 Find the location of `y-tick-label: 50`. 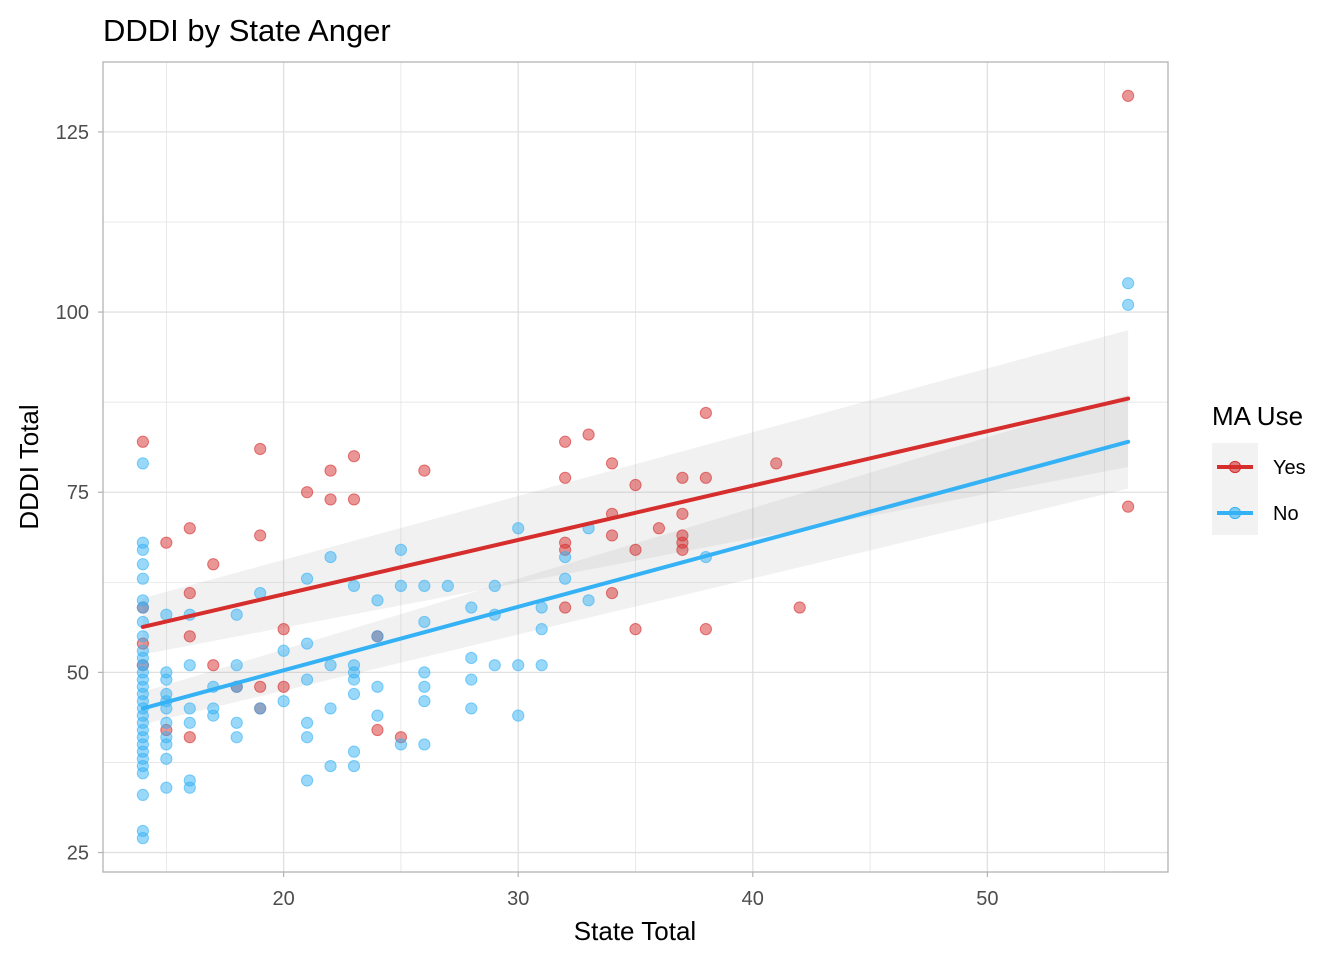

y-tick-label: 50 is located at coordinates (78, 673).